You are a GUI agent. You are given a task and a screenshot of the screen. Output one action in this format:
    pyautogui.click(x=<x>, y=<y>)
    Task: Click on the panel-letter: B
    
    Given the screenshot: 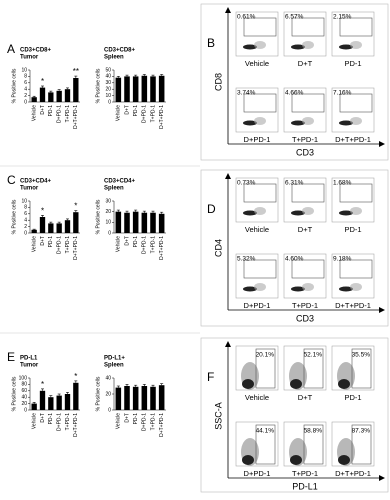 What is the action you would take?
    pyautogui.click(x=211, y=43)
    